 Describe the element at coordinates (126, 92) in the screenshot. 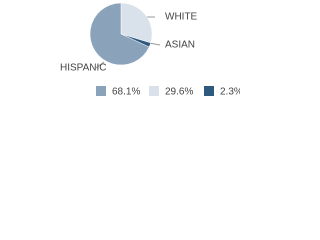

I see `legend-label: 68.1%` at that location.